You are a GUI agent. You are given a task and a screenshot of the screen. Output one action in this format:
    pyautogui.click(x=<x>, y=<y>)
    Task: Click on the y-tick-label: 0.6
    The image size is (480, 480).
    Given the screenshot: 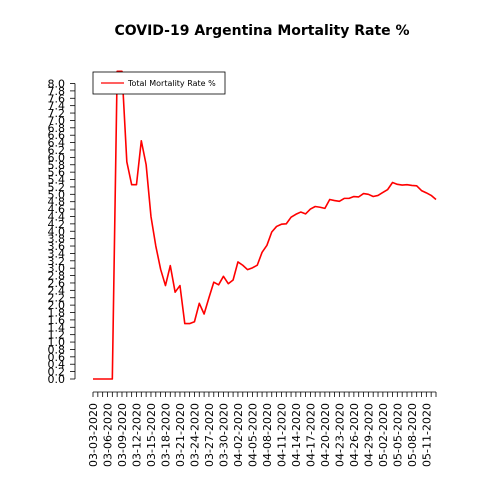 What is the action you would take?
    pyautogui.click(x=57, y=357)
    